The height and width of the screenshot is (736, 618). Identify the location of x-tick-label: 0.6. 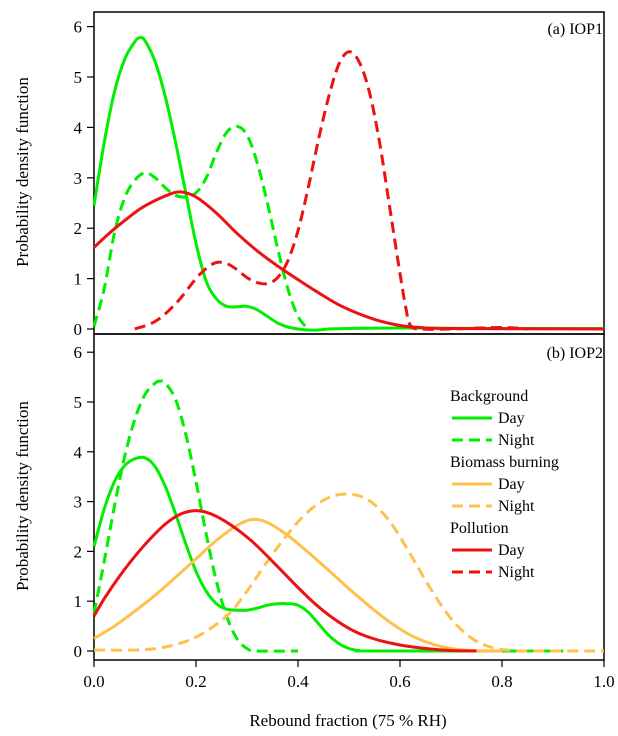
(399, 681).